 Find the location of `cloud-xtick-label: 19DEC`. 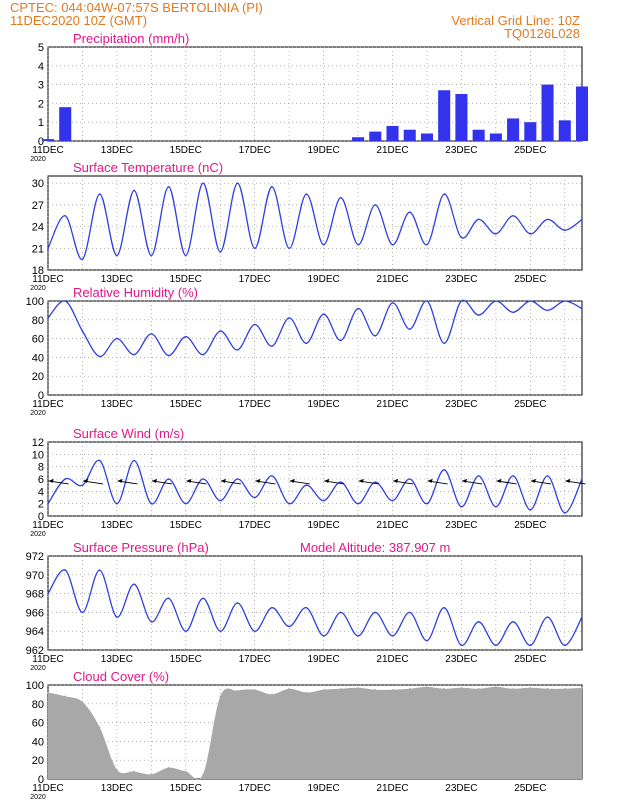

cloud-xtick-label: 19DEC is located at coordinates (323, 788).